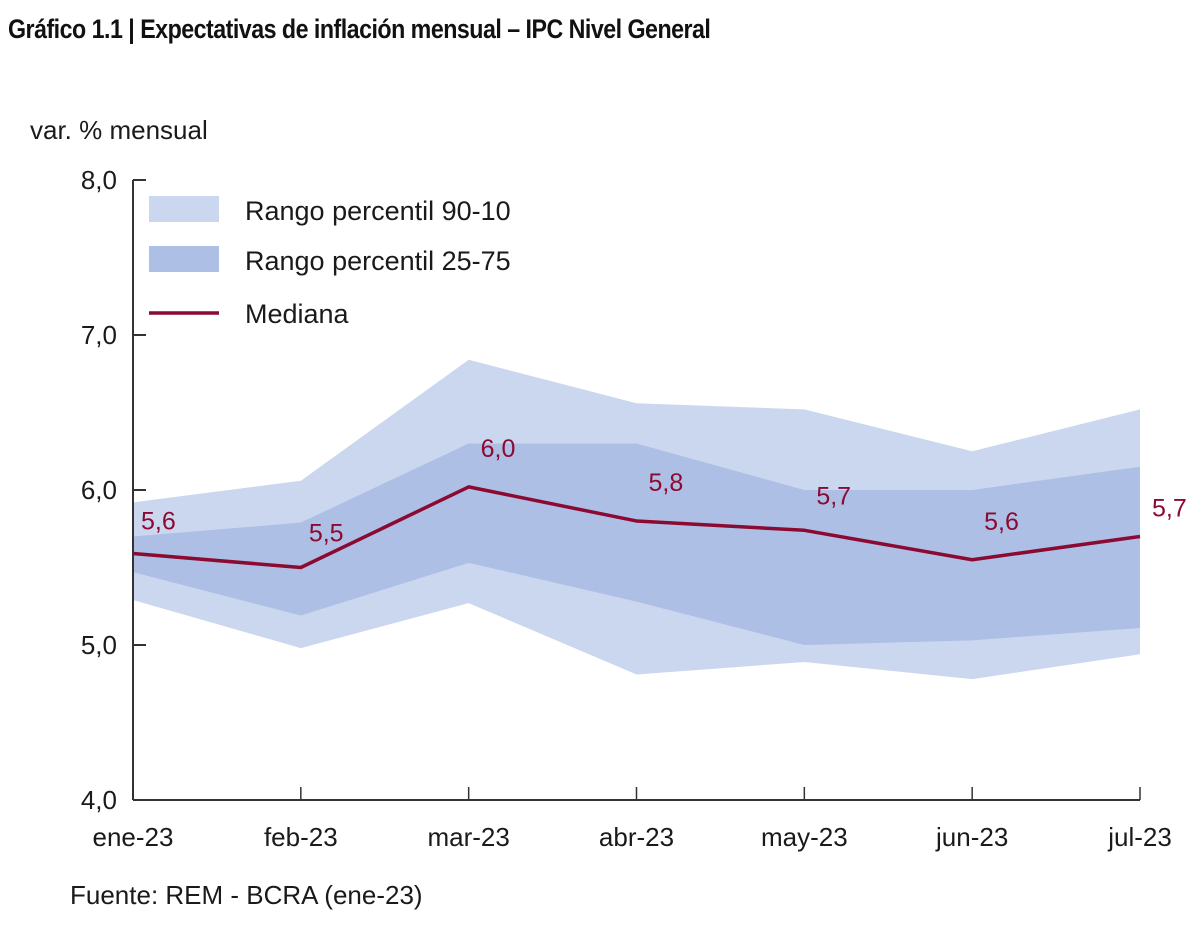  What do you see at coordinates (636, 837) in the screenshot?
I see `x-tick-label: abr-23` at bounding box center [636, 837].